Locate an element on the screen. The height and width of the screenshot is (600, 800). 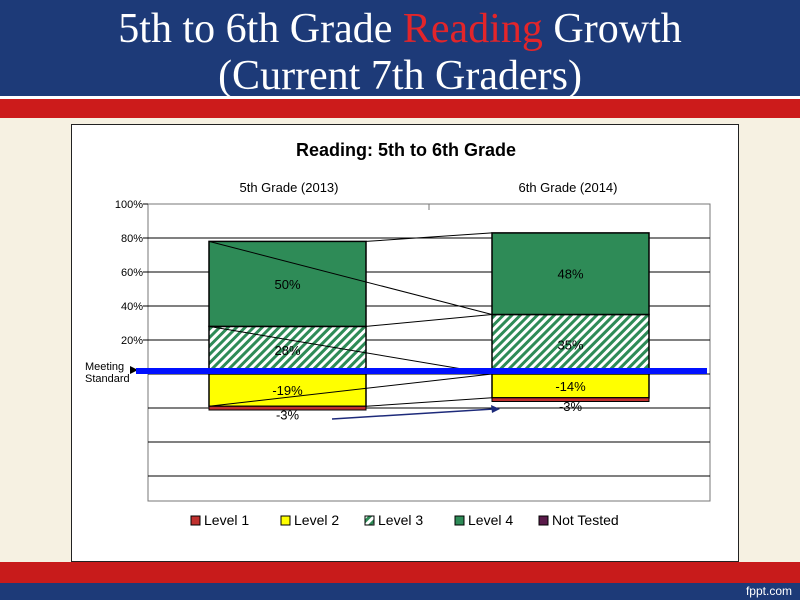
legend-label: Not Tested is located at coordinates (585, 520).